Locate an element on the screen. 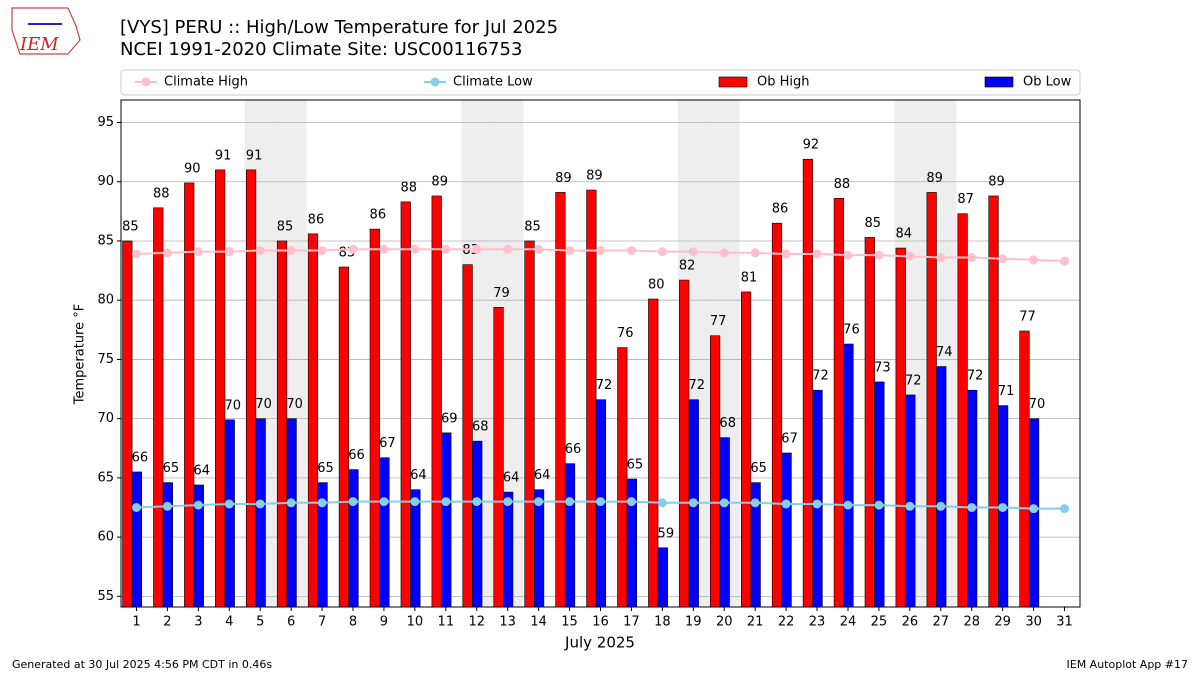 This screenshot has width=1200, height=675. y-tick-label: 90 is located at coordinates (105, 181).